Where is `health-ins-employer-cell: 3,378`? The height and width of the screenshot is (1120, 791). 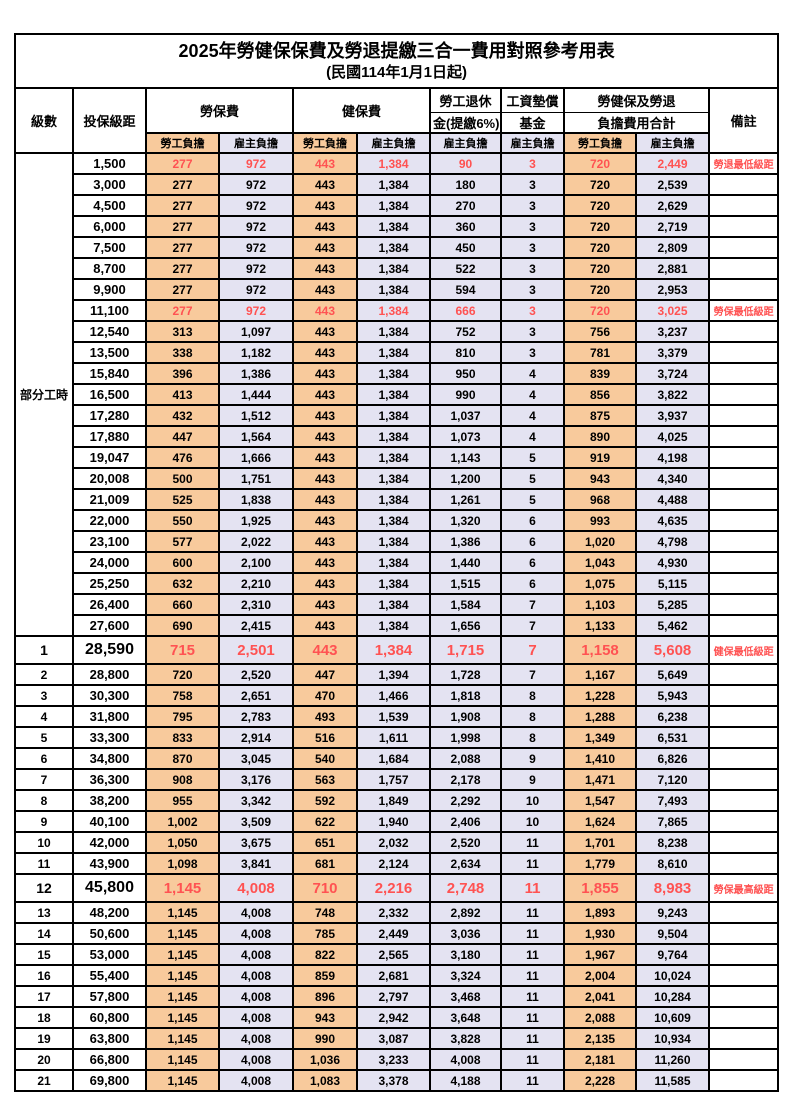 health-ins-employer-cell: 3,378 is located at coordinates (393, 1080).